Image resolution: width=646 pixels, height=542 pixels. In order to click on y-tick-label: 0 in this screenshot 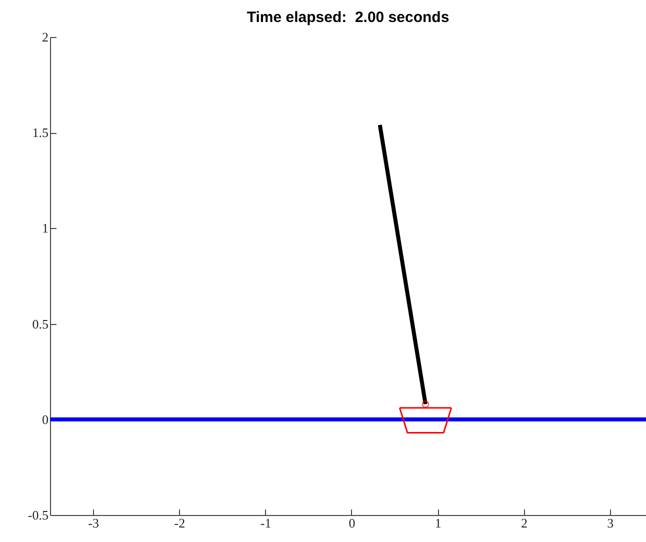, I will do `click(45, 419)`.